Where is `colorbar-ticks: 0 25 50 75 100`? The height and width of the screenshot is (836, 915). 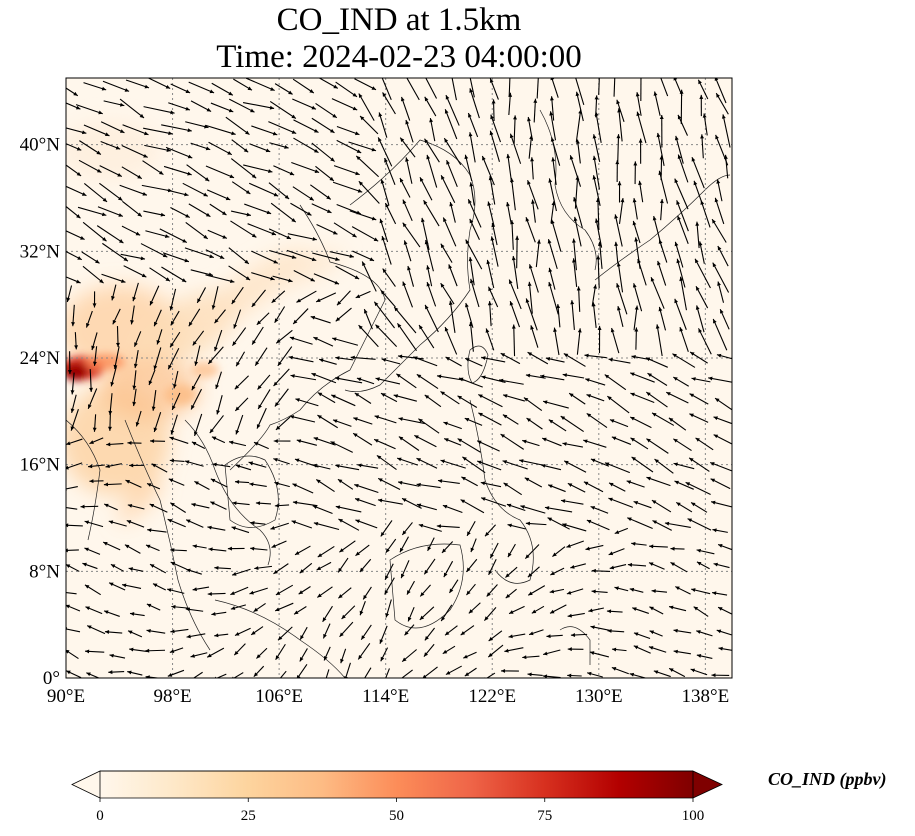 colorbar-ticks: 0 25 50 75 100 is located at coordinates (400, 811).